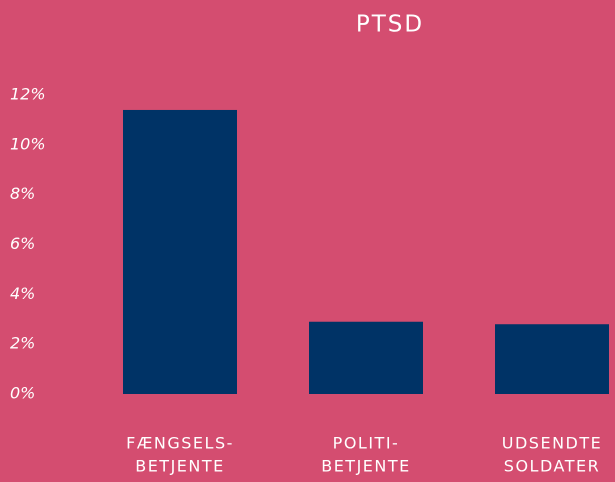  Describe the element at coordinates (552, 466) in the screenshot. I see `x-tick-label: SOLDATER` at that location.